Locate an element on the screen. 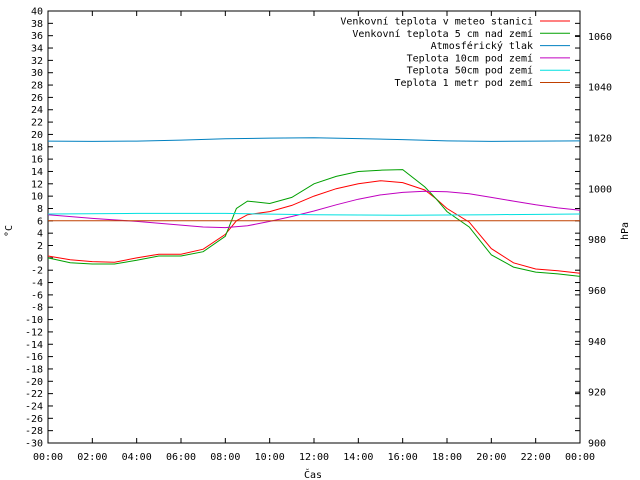 The height and width of the screenshot is (480, 640). legend-label-4: Teplota 50cm pod zemí is located at coordinates (470, 71).